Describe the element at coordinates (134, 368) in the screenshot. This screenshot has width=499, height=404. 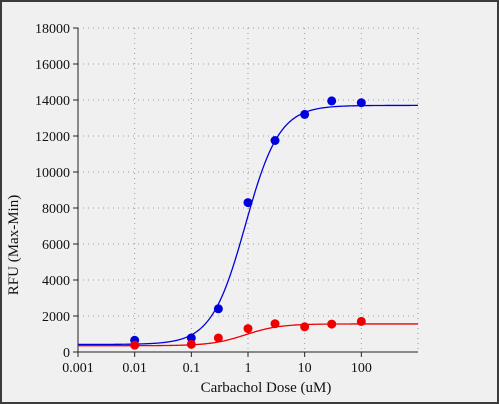
I see `x-tick-label: 0.01` at that location.